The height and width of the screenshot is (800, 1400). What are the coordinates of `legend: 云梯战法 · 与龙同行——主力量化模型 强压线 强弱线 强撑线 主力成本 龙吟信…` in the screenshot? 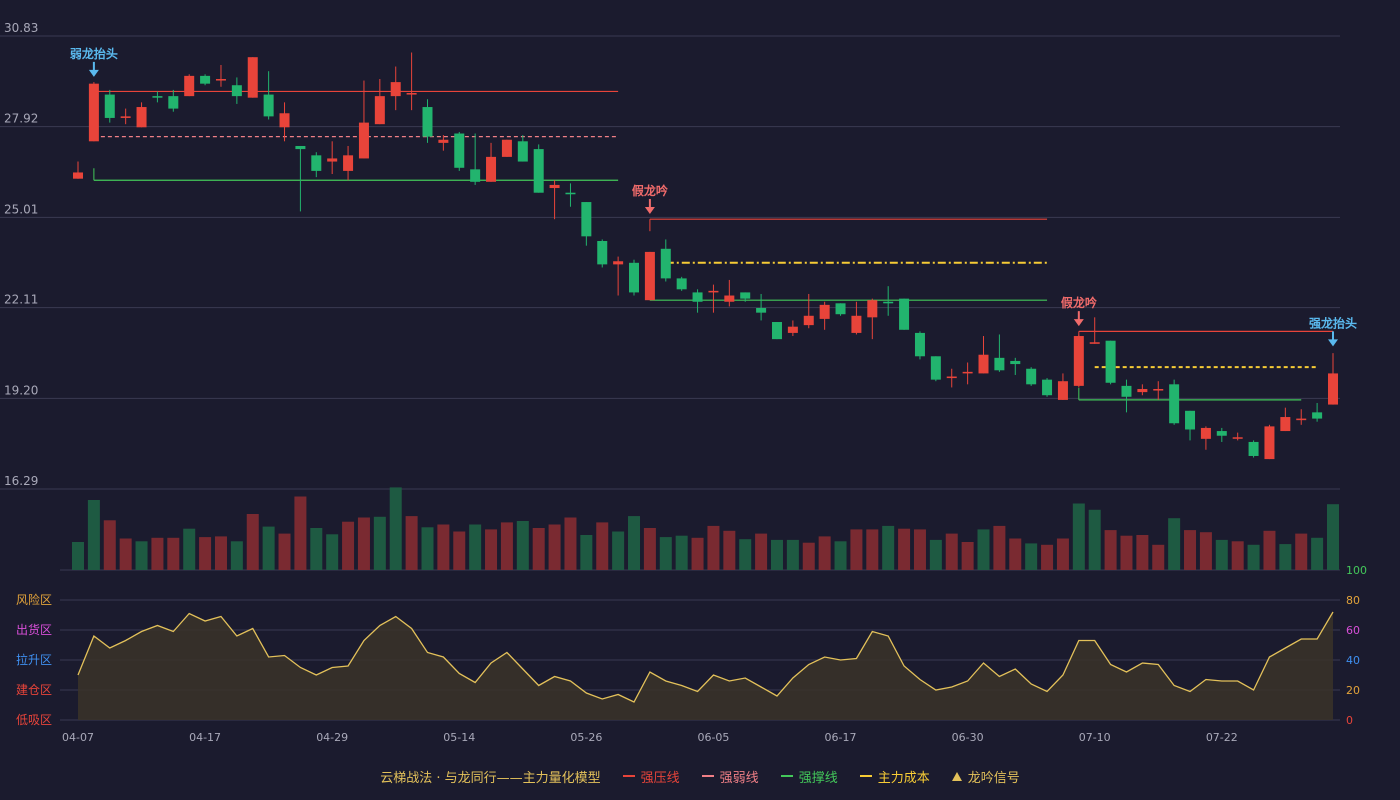 It's located at (700, 776).